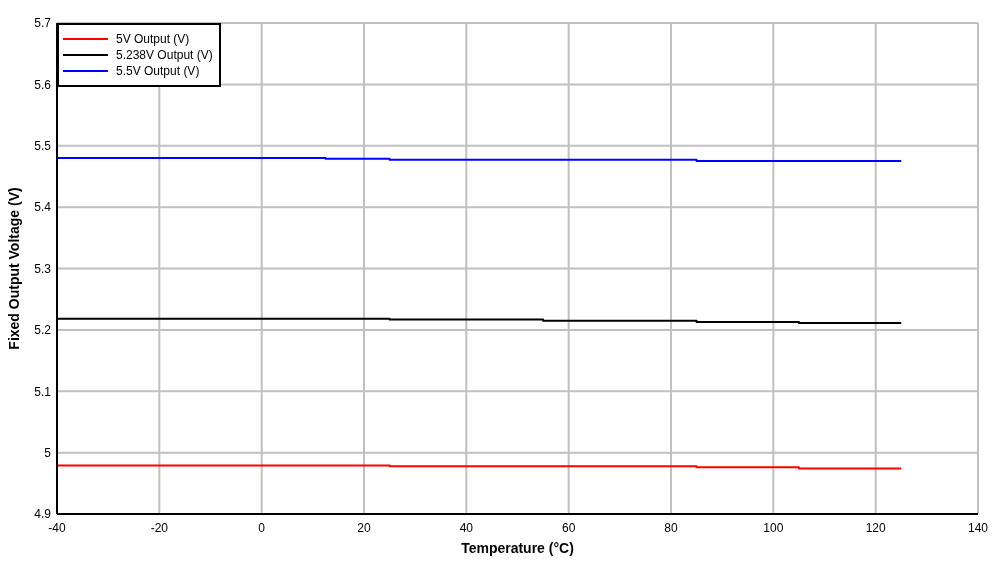  I want to click on y-tick-label: 5.4, so click(43, 207).